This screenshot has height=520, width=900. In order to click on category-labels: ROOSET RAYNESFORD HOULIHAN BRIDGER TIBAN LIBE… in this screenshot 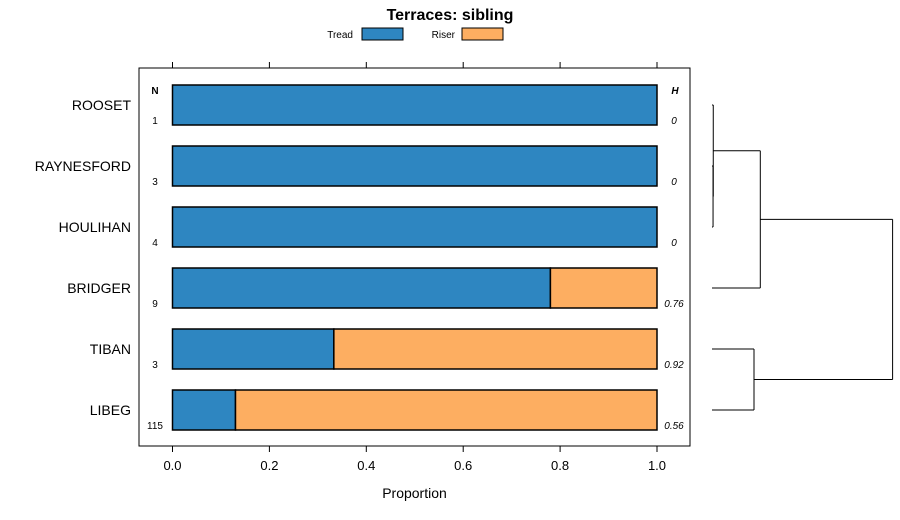, I will do `click(83, 257)`.